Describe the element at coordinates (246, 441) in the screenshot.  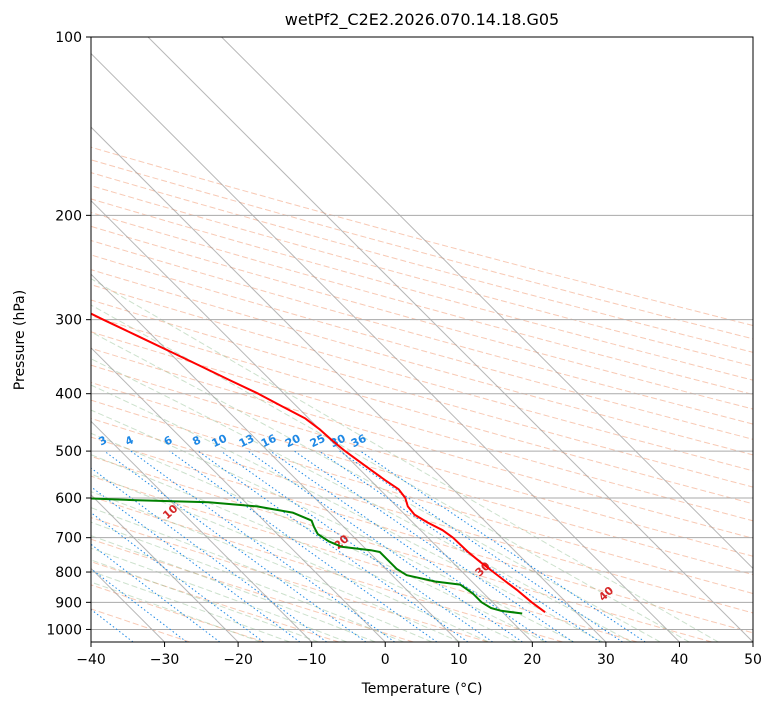
I see `mixing-ratio-label: 13` at that location.